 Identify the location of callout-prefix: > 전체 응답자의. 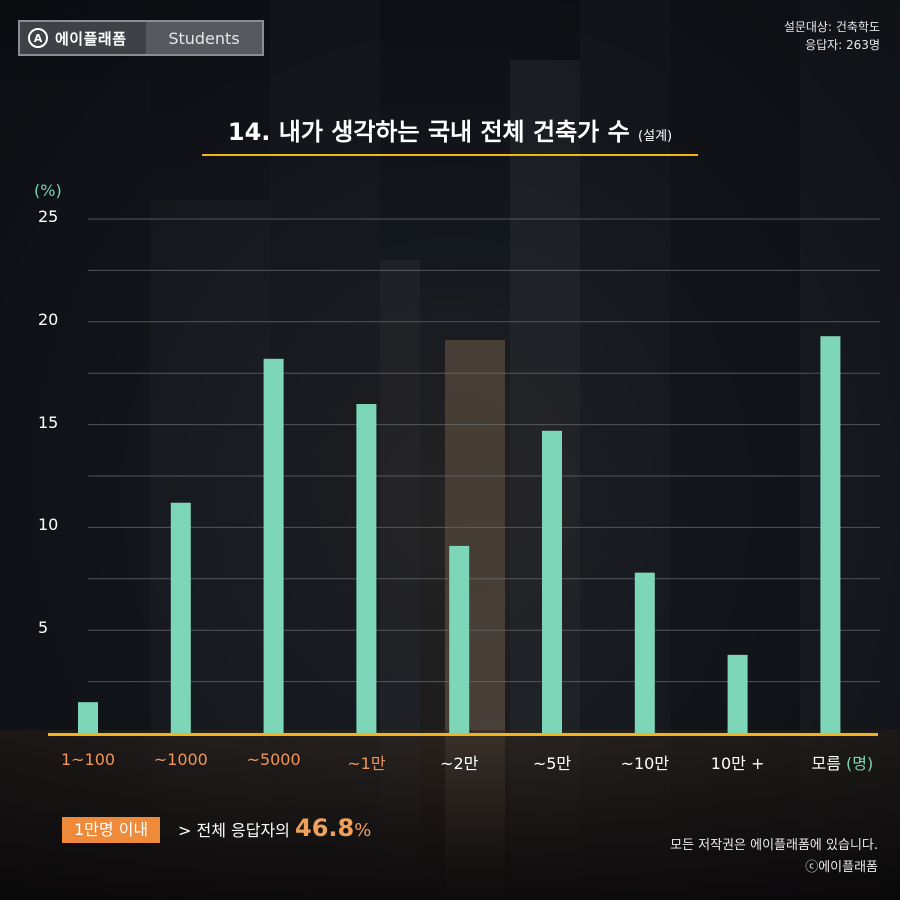
(234, 830).